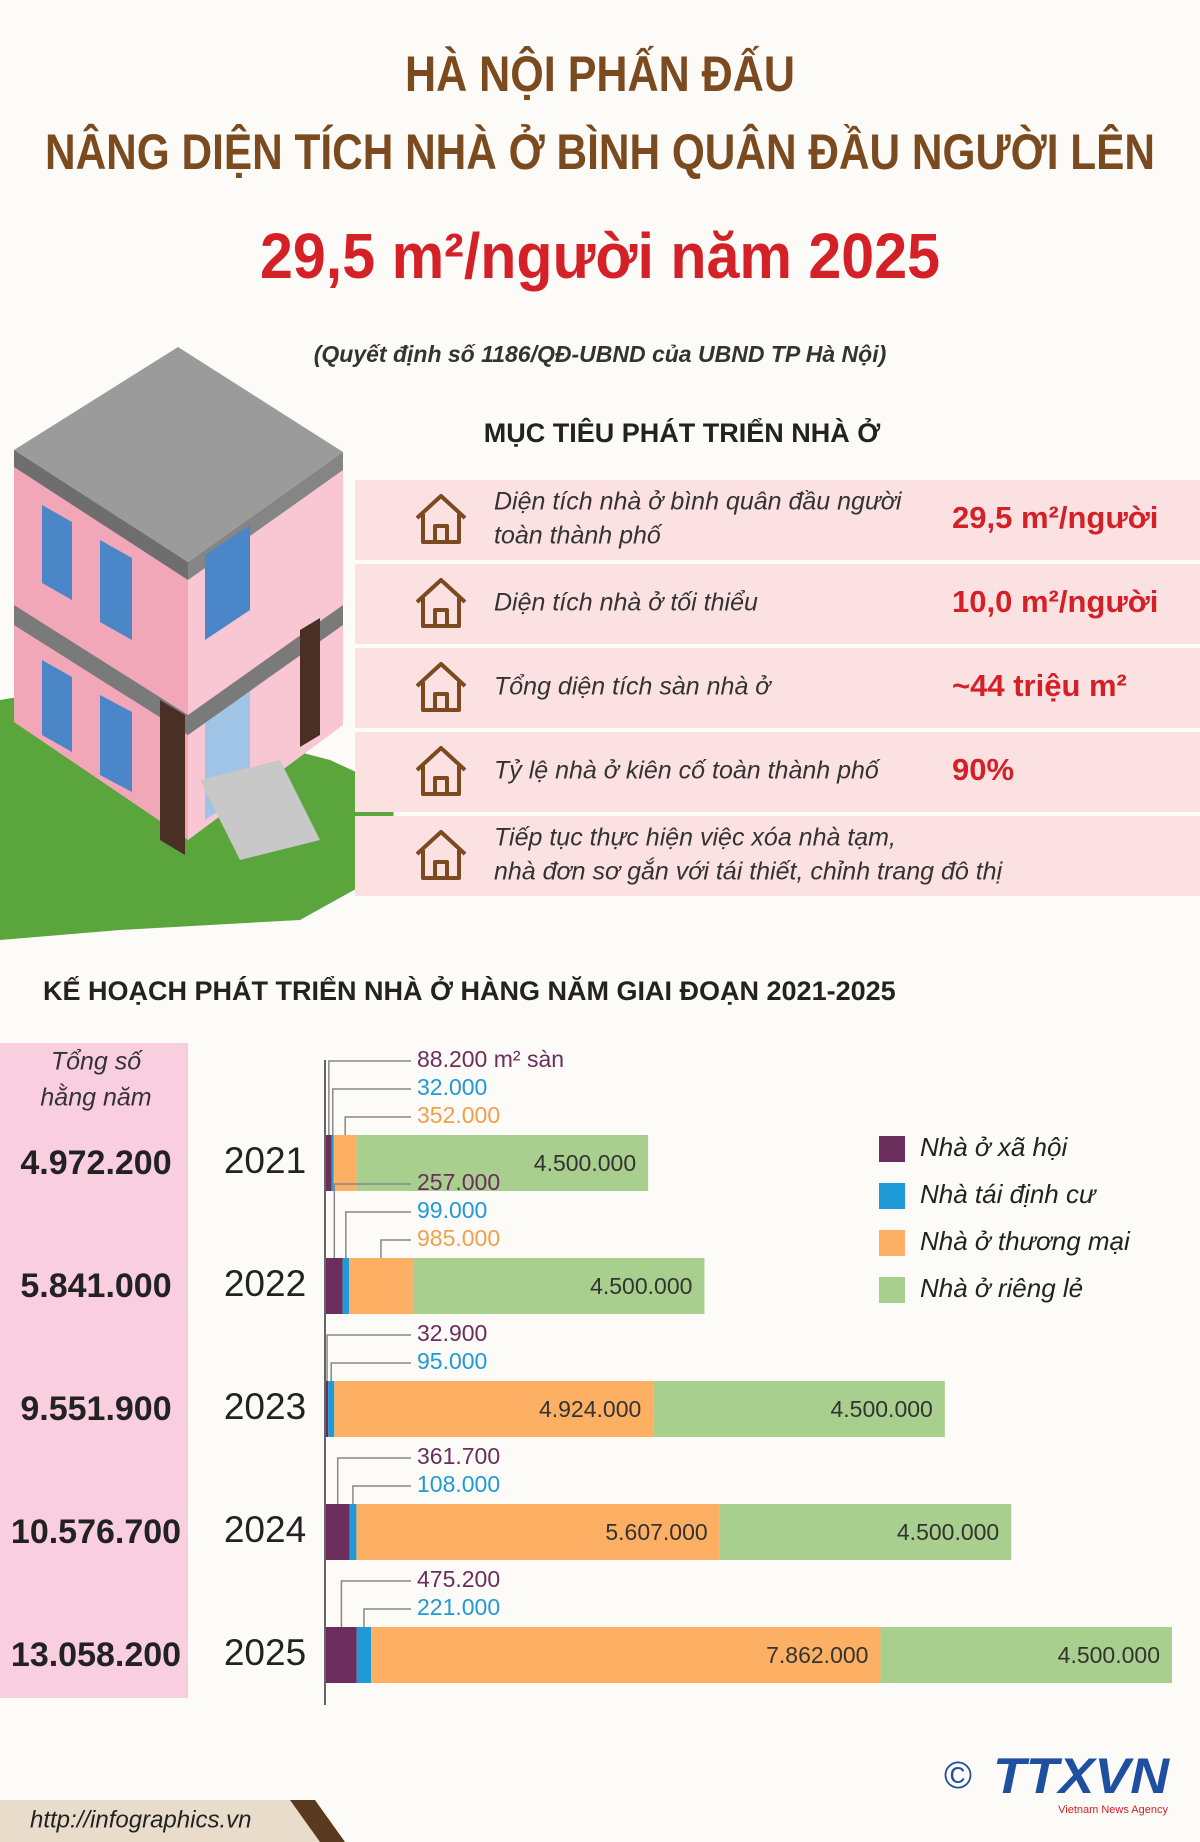 The image size is (1200, 1842). What do you see at coordinates (95, 1409) in the screenshot?
I see `total-label: 9.551.900` at bounding box center [95, 1409].